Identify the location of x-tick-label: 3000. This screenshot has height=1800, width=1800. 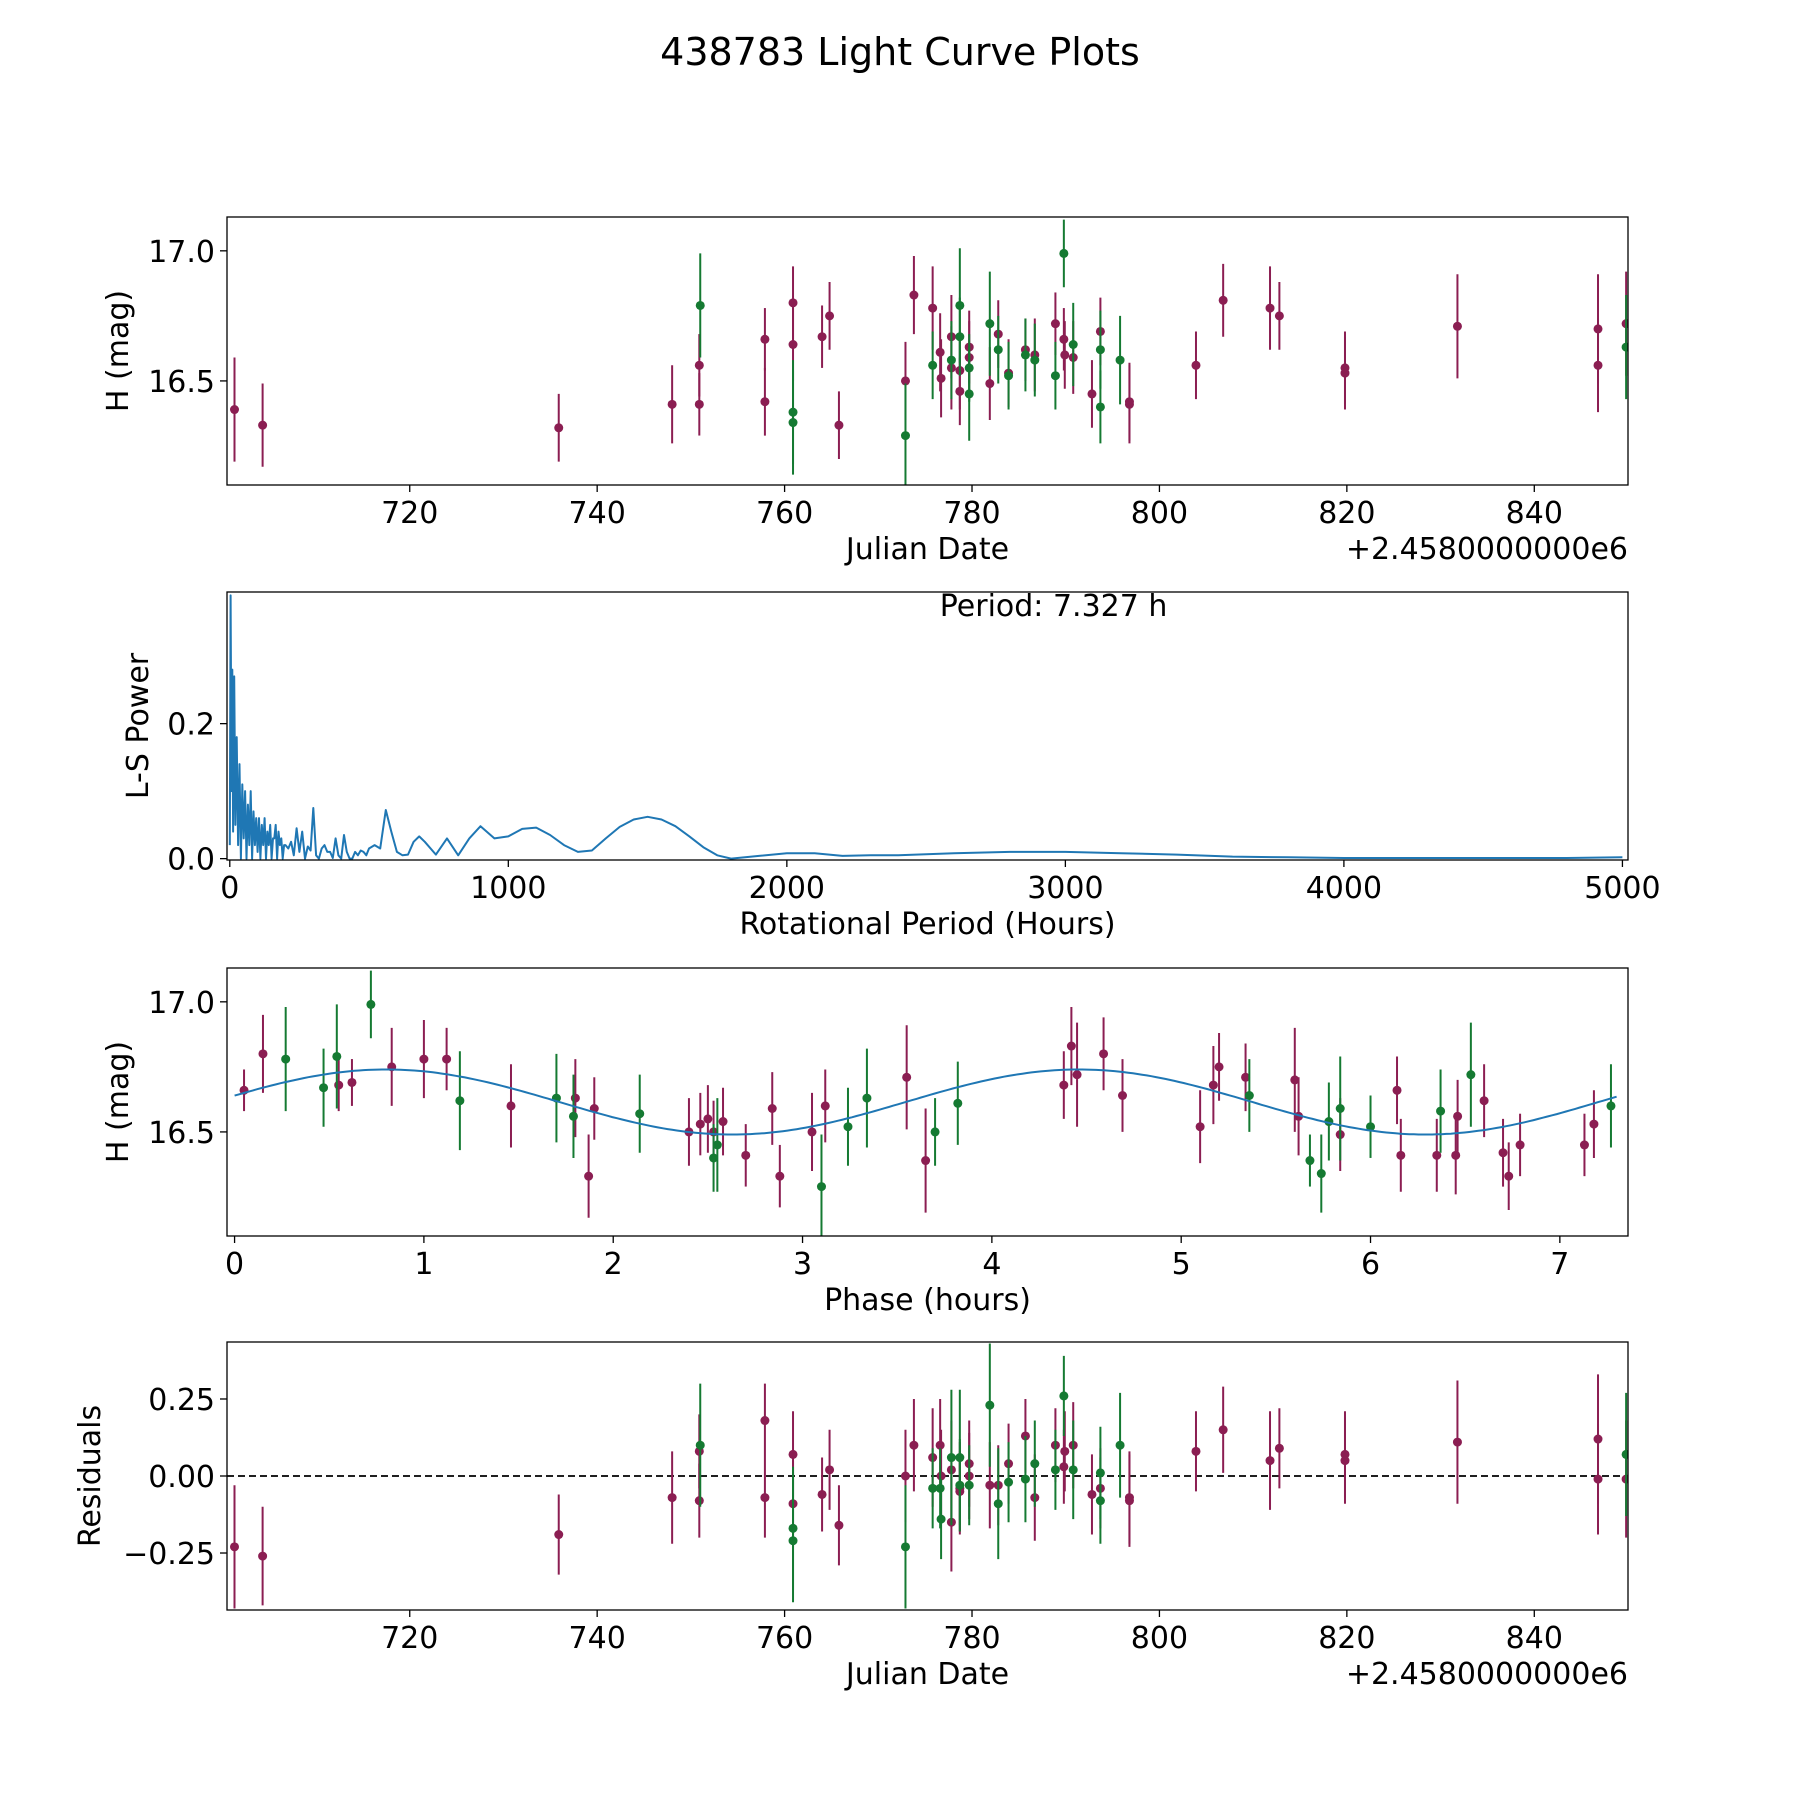
(1065, 888).